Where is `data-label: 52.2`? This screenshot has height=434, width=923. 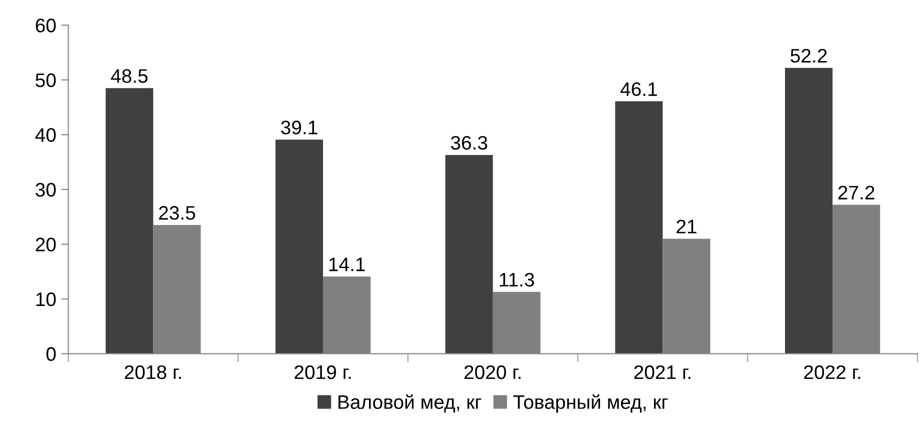
data-label: 52.2 is located at coordinates (808, 55).